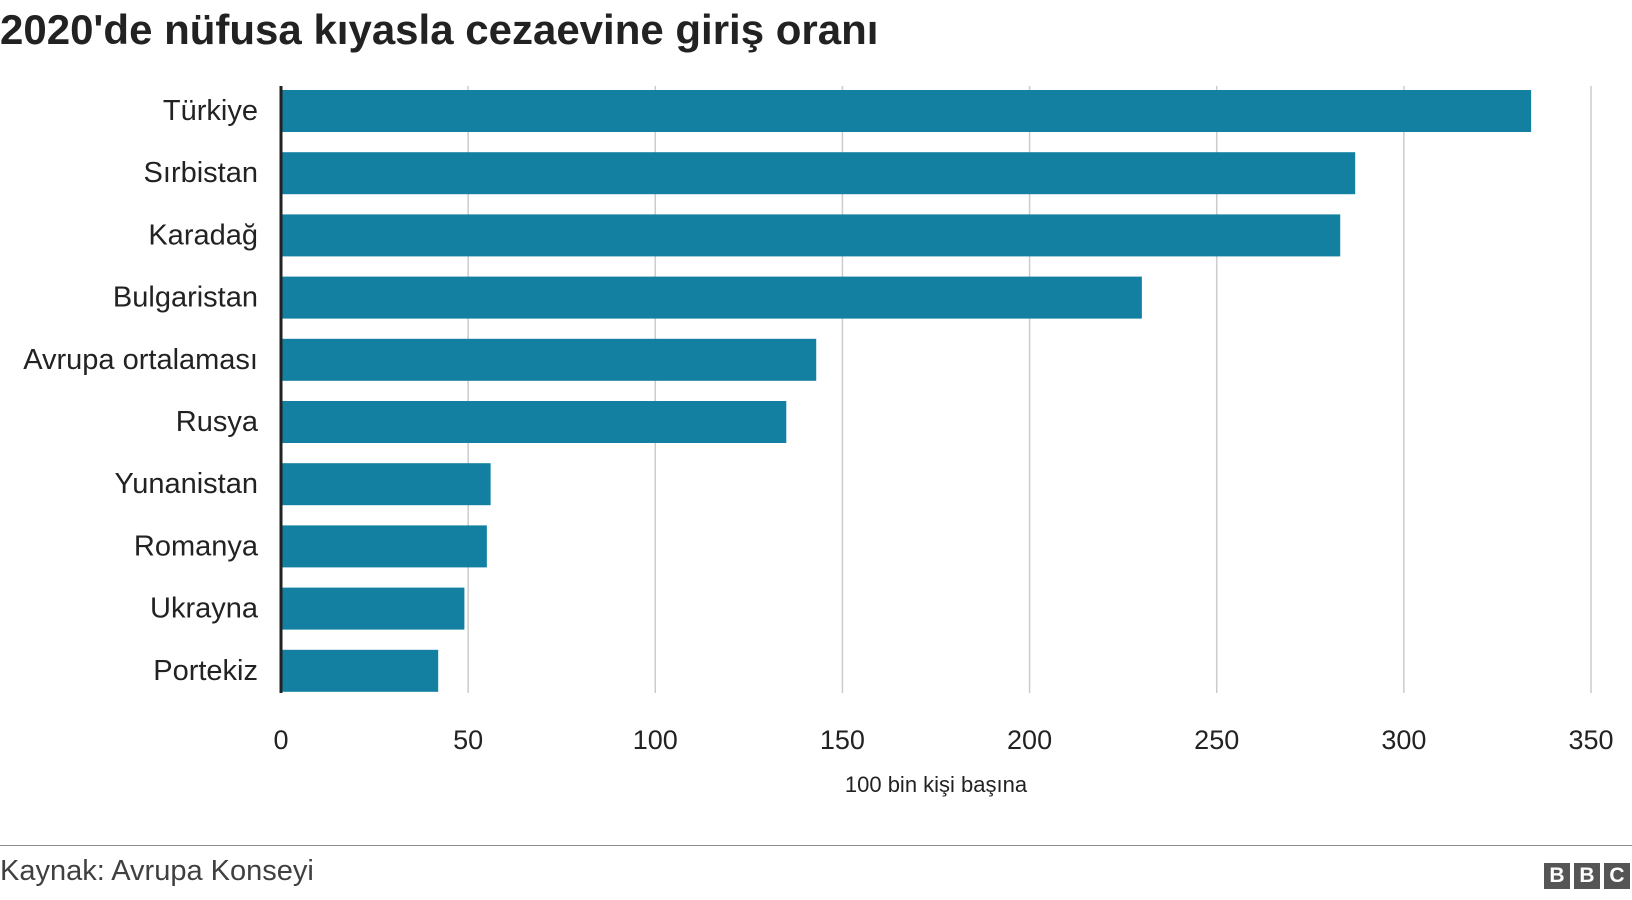 The height and width of the screenshot is (900, 1632). What do you see at coordinates (186, 484) in the screenshot?
I see `category-label: Yunanistan` at bounding box center [186, 484].